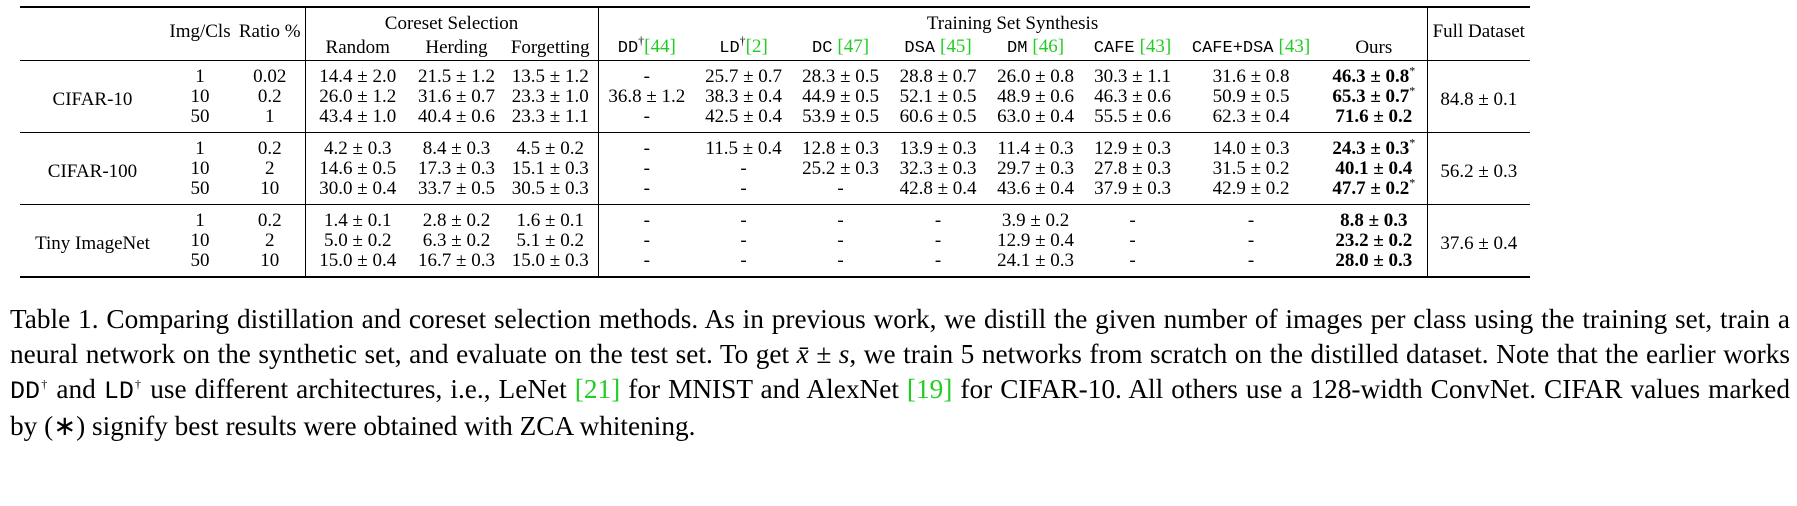 The height and width of the screenshot is (506, 1797). I want to click on method-name: LD, so click(729, 48).